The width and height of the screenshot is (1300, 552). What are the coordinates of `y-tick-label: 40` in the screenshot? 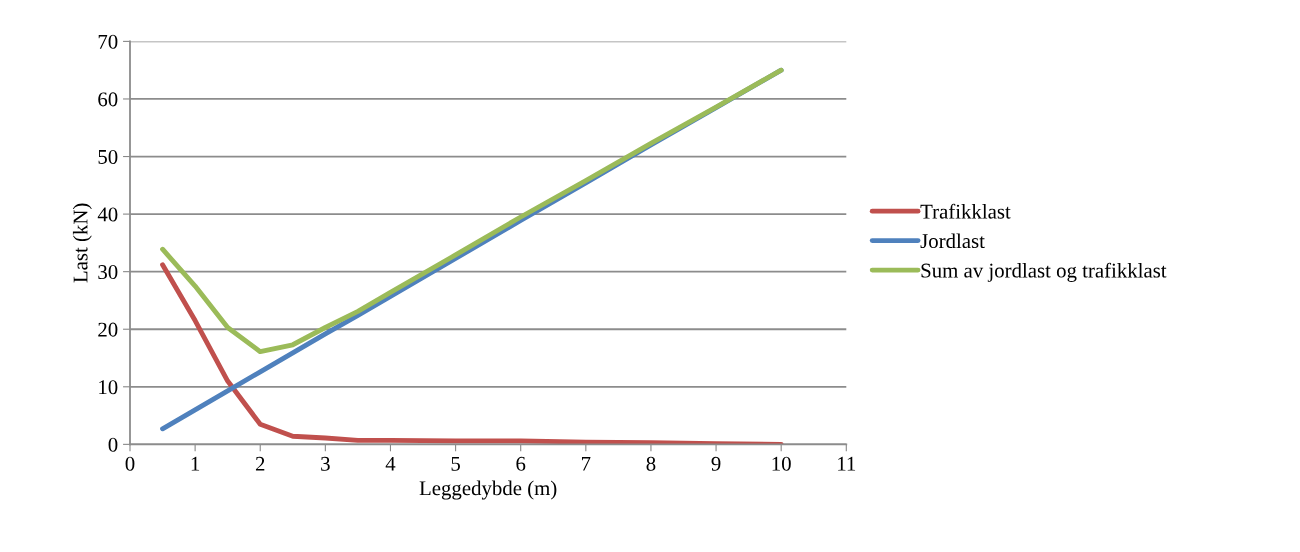 It's located at (107, 214).